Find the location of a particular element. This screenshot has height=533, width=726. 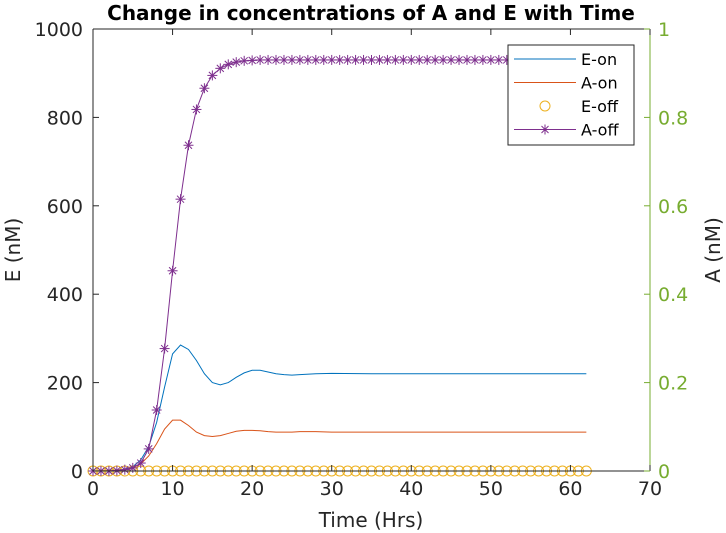

x-tick-label: 10 is located at coordinates (172, 489).